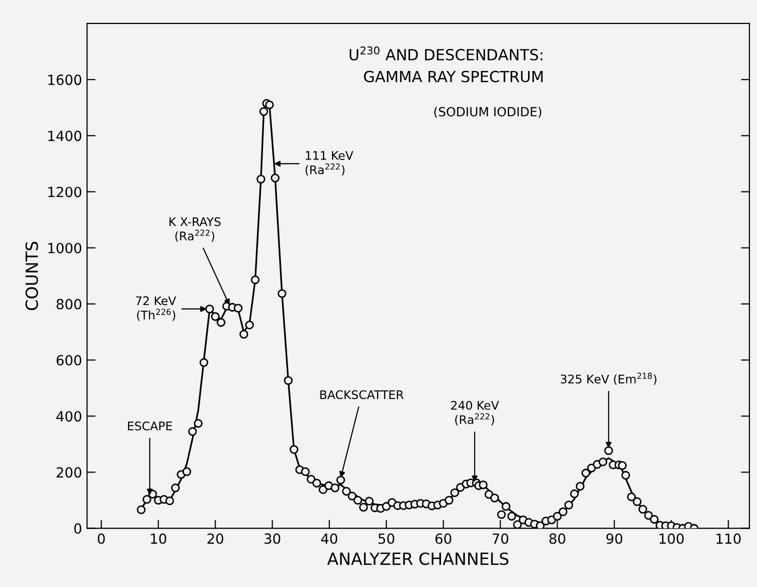  Describe the element at coordinates (156, 308) in the screenshot. I see `annotation: 72 KeV (Th$^{226}$)` at that location.